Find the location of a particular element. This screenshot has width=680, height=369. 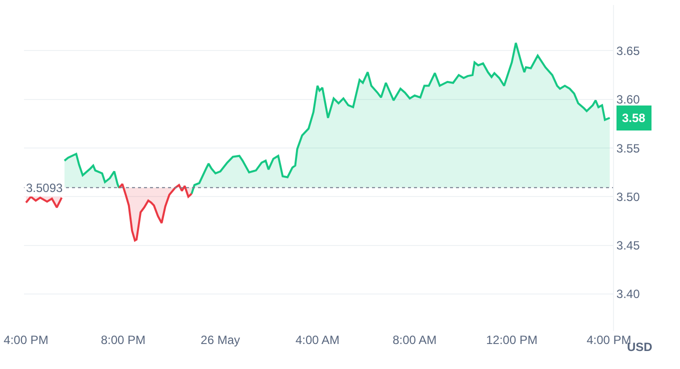

y-tick-label: 3.45 is located at coordinates (628, 245).